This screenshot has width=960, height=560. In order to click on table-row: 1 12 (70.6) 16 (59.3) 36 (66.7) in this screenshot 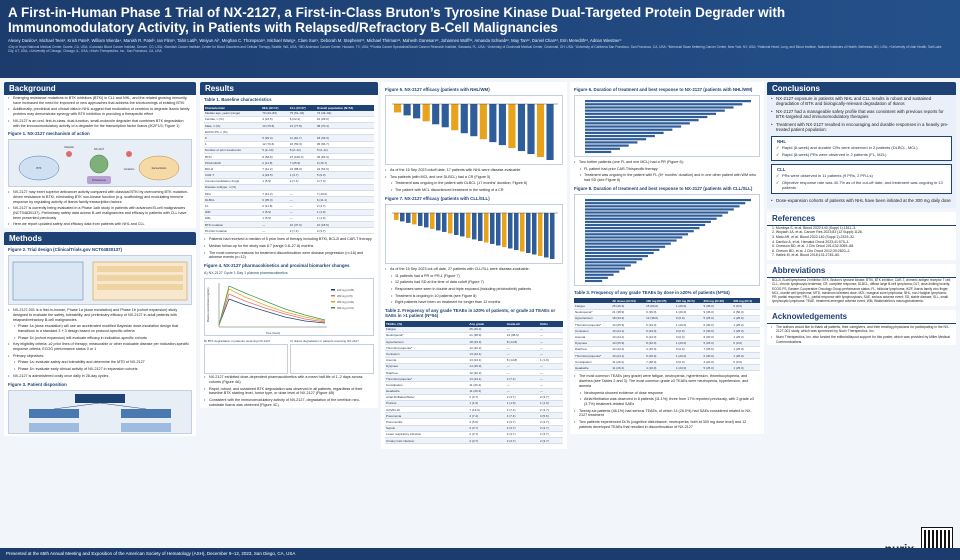, I will do `click(289, 144)`.